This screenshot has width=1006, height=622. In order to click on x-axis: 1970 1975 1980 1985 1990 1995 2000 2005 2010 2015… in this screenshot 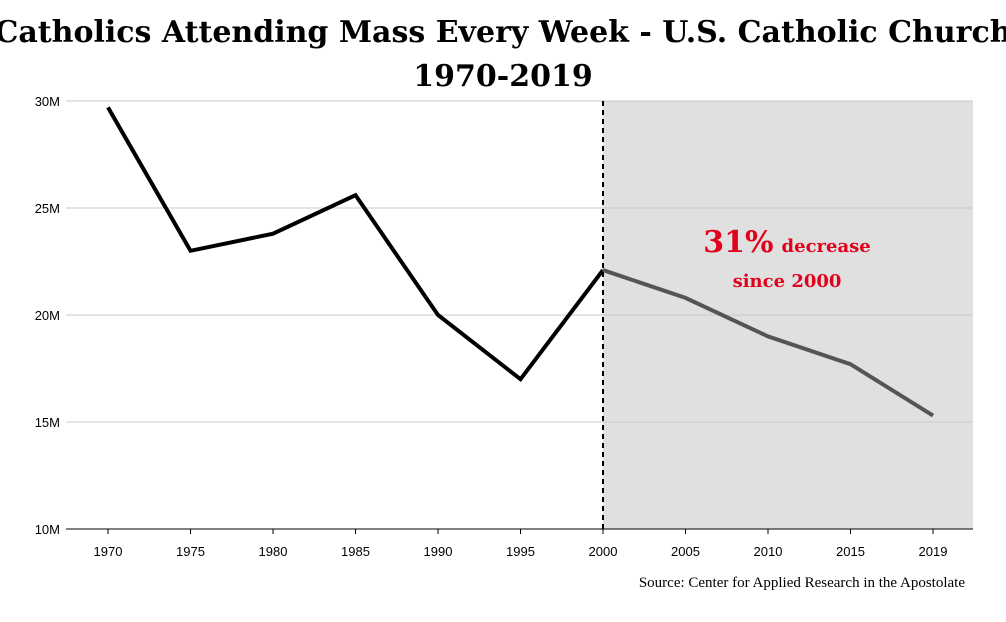, I will do `click(521, 544)`.